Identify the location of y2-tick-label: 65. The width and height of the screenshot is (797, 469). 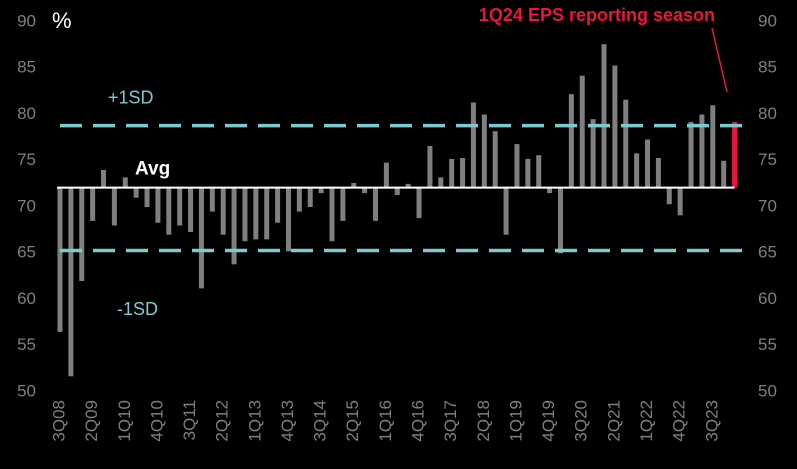
(767, 252).